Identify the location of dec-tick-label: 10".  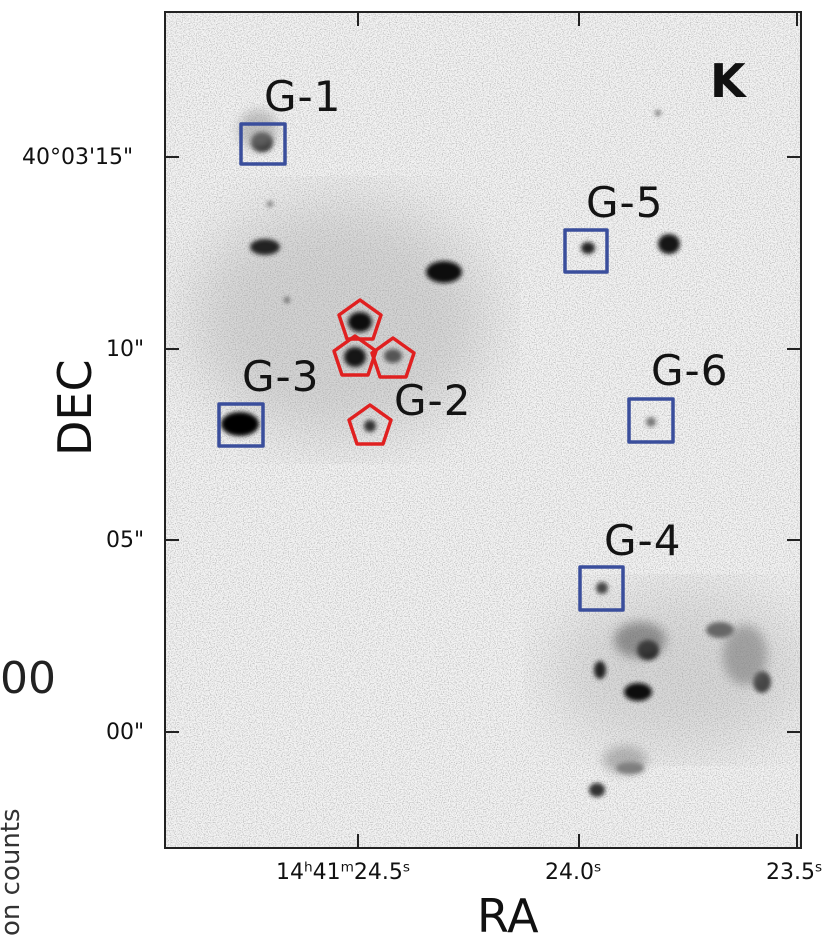
(125, 349).